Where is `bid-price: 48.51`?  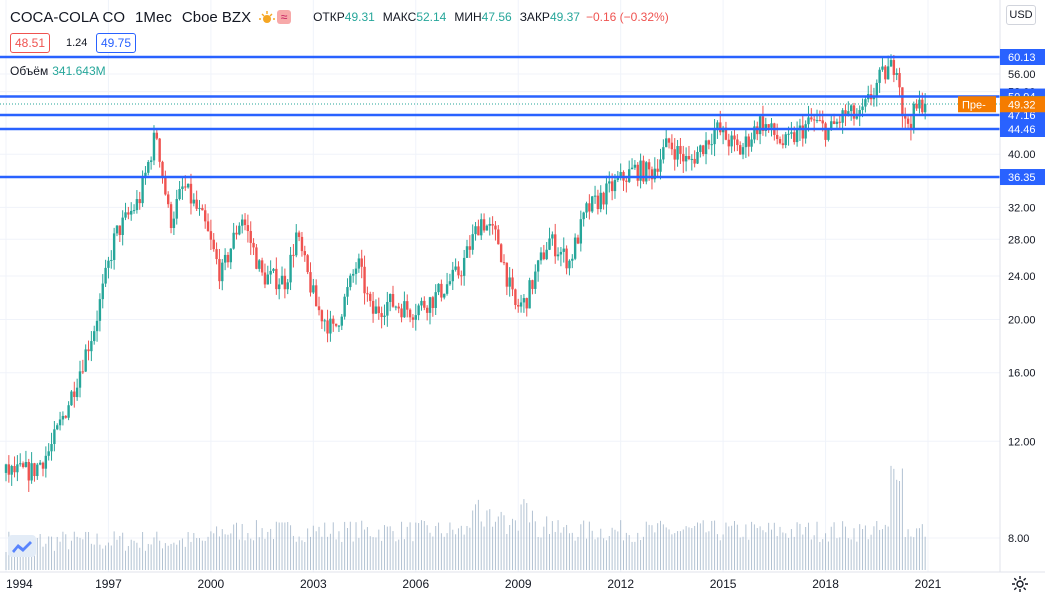 bid-price: 48.51 is located at coordinates (30, 43).